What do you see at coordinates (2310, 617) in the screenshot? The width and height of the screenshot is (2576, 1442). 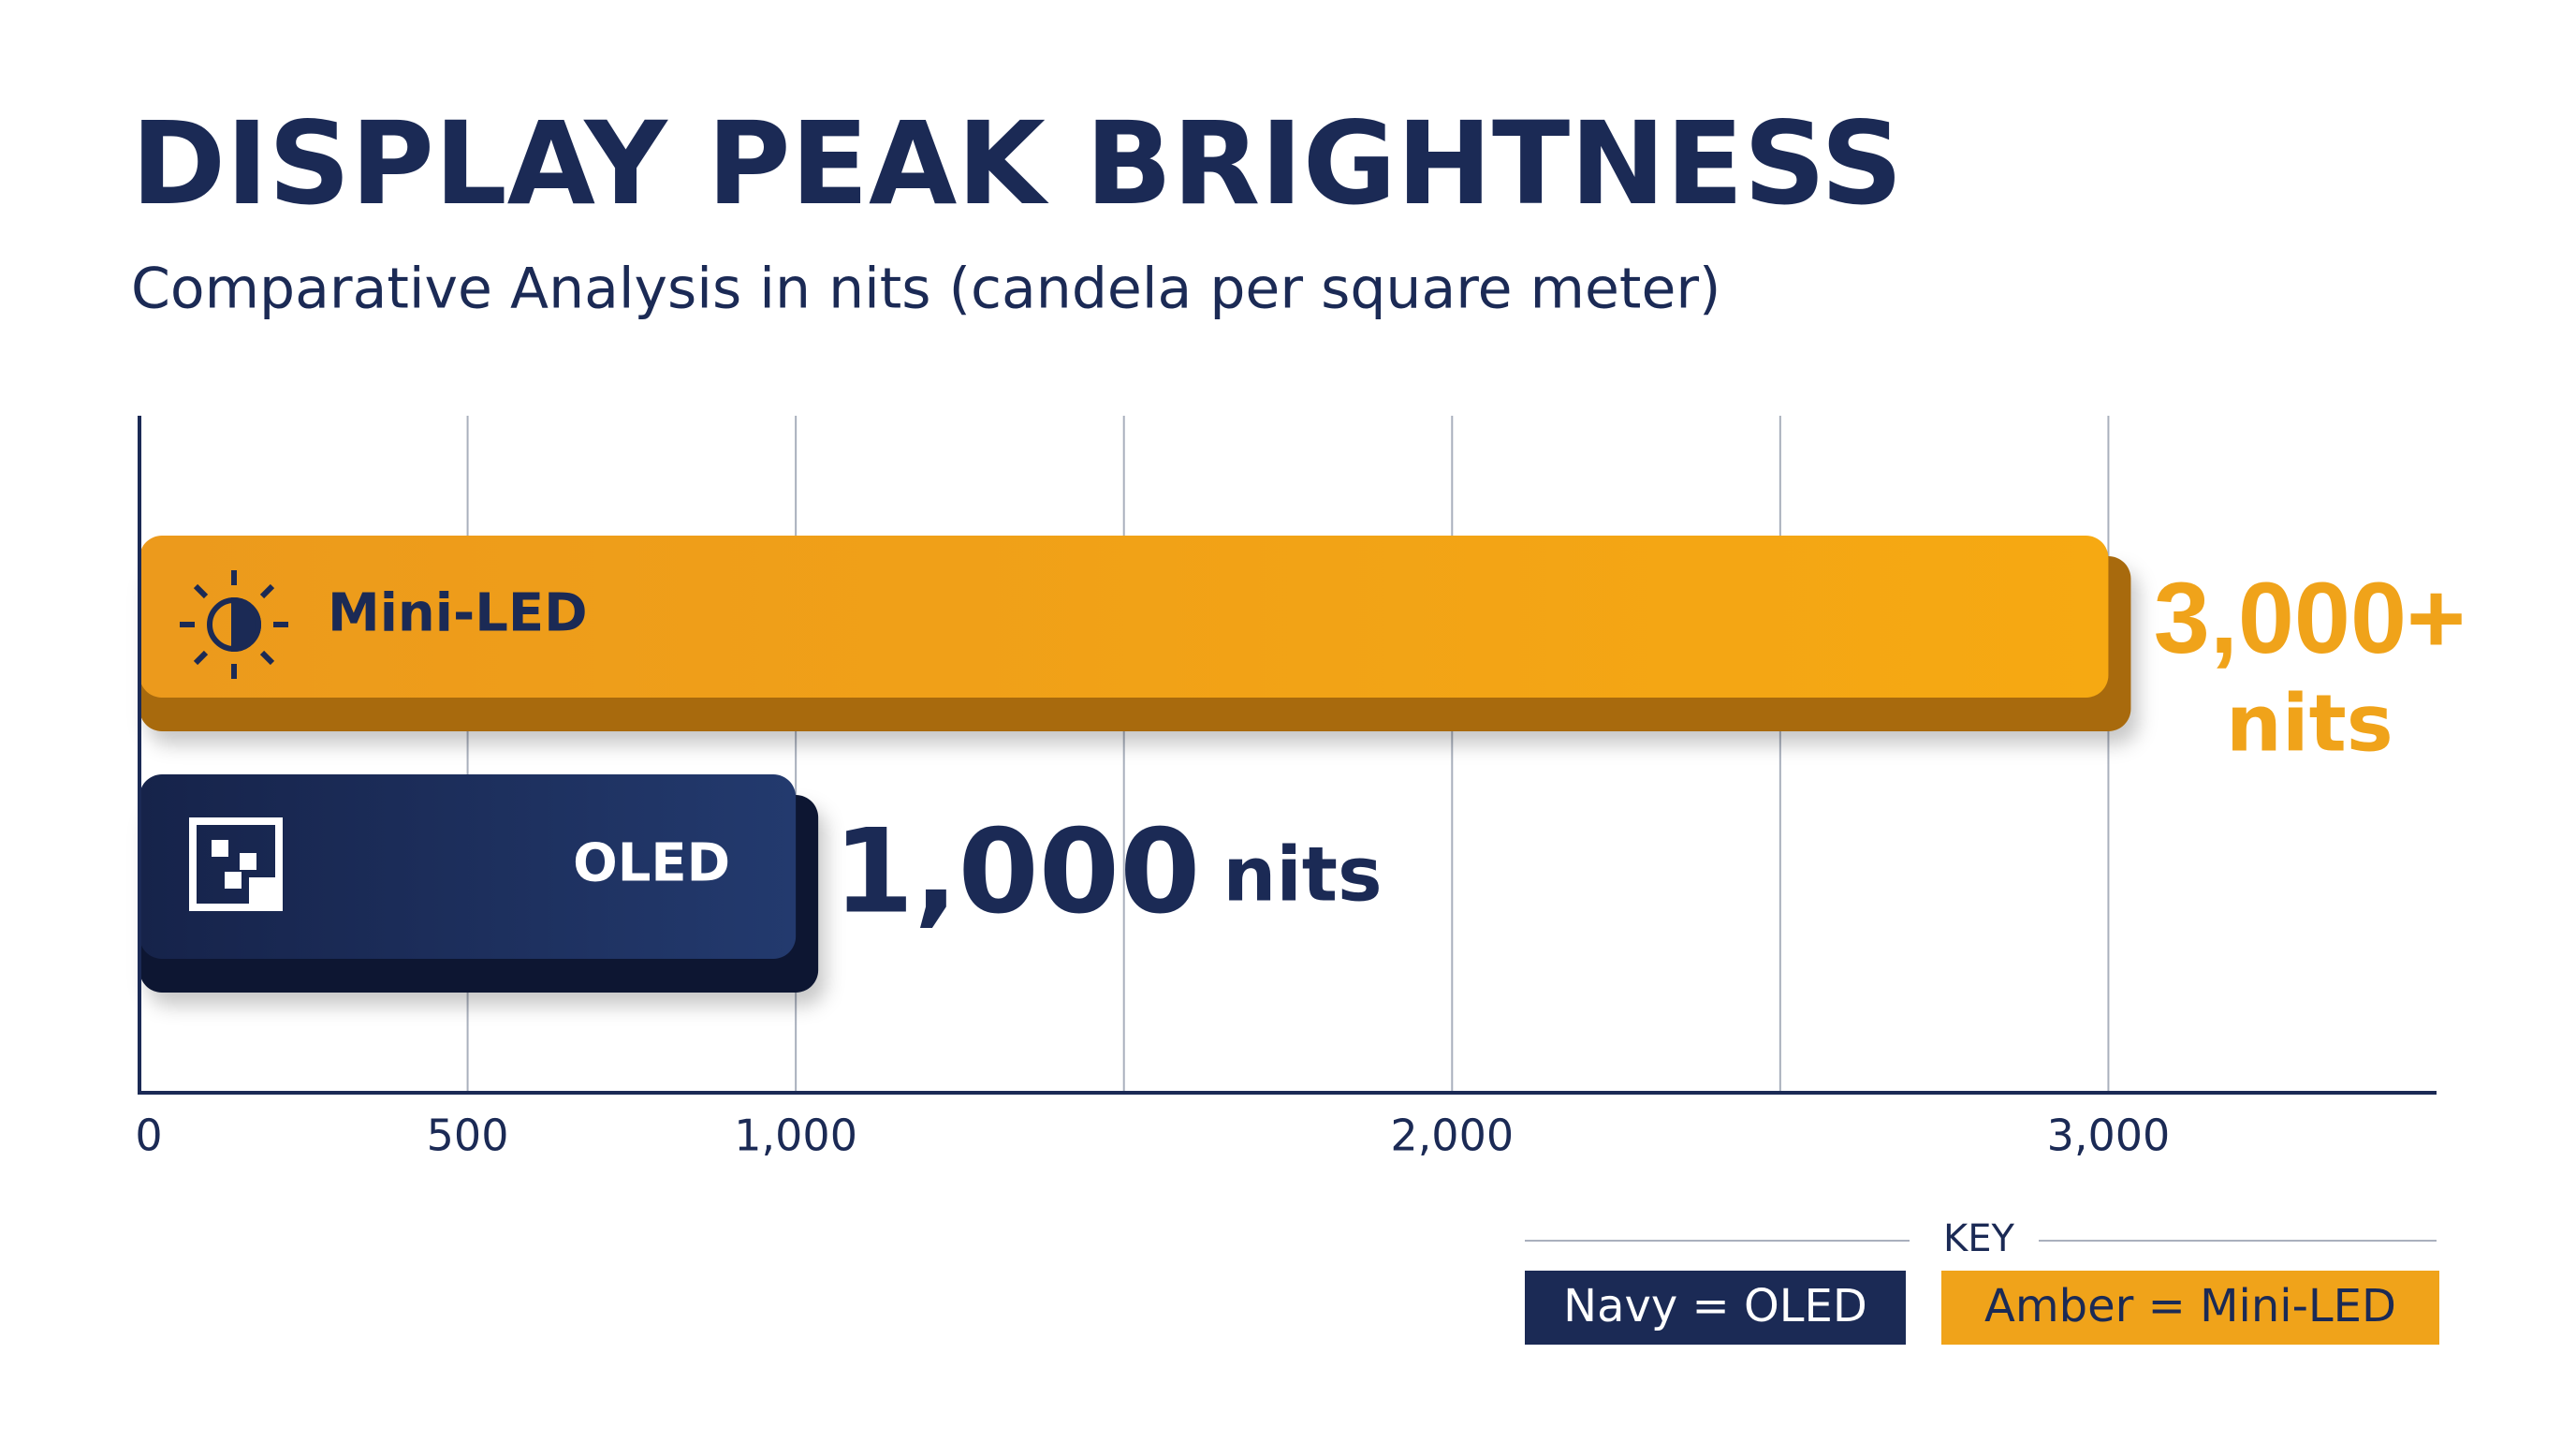 I see `value-label: 3,000+` at bounding box center [2310, 617].